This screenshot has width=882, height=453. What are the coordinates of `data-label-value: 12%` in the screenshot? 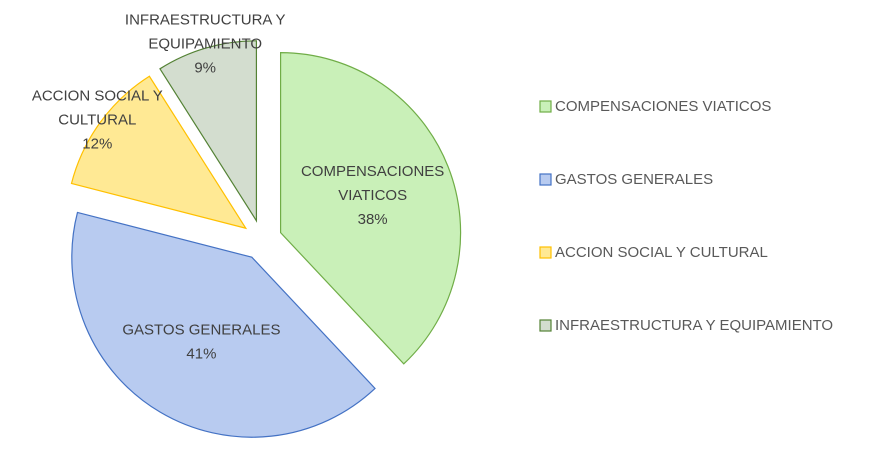 It's located at (97, 143).